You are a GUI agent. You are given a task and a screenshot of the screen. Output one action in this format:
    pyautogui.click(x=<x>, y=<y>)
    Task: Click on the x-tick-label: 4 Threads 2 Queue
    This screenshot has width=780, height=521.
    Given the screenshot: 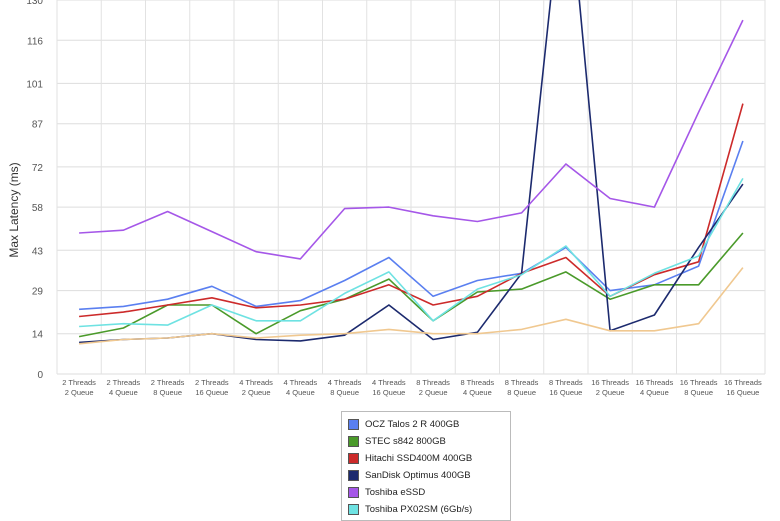 What is the action you would take?
    pyautogui.click(x=256, y=387)
    